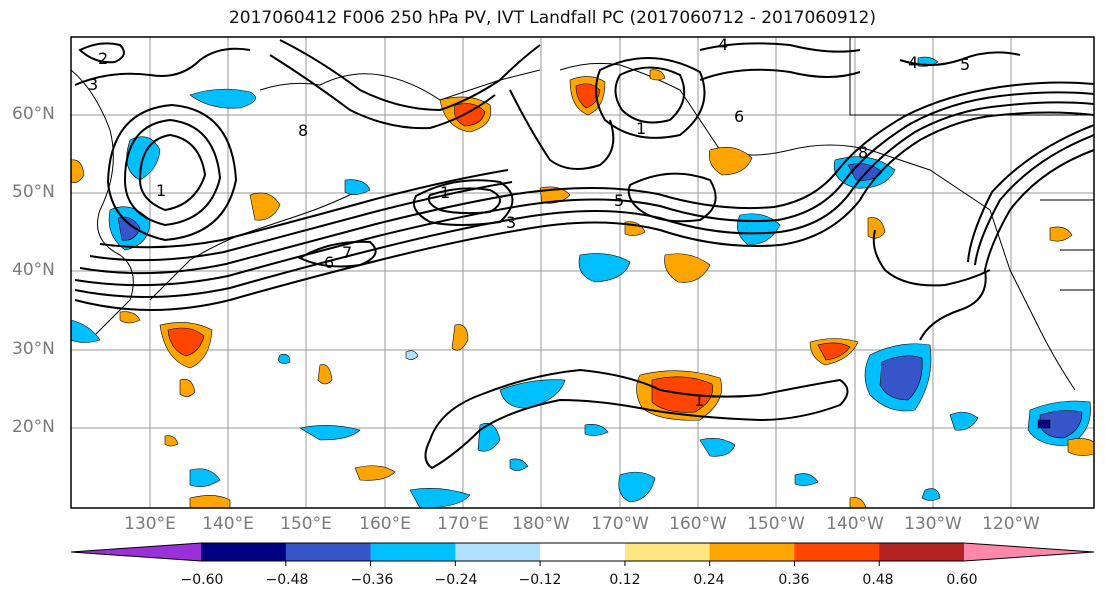 This screenshot has height=601, width=1105. I want to click on lat-label-30n: 30°N, so click(33, 349).